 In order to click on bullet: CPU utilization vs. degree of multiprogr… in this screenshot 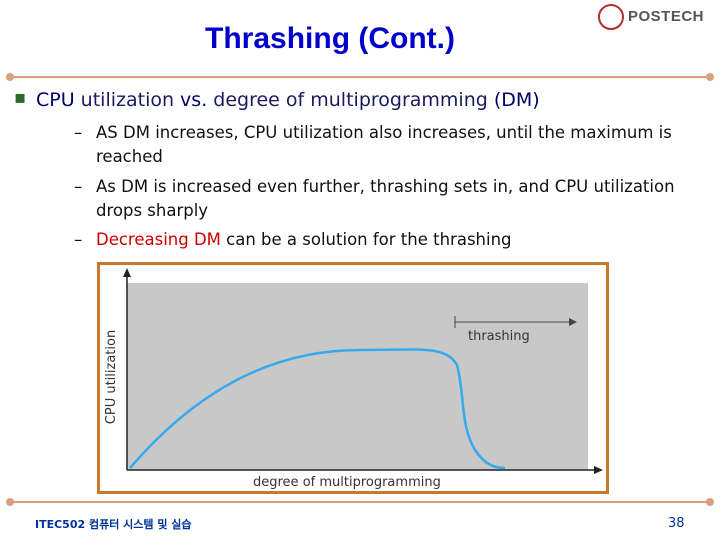, I will do `click(277, 99)`.